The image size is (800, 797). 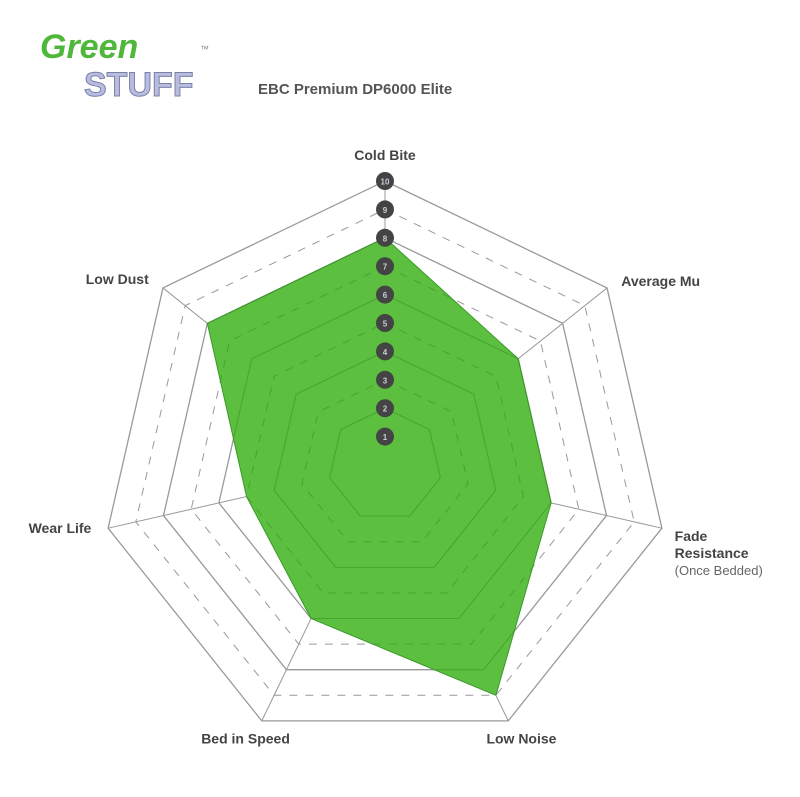 What do you see at coordinates (385, 155) in the screenshot?
I see `axis-label-cold-bite: Cold Bite` at bounding box center [385, 155].